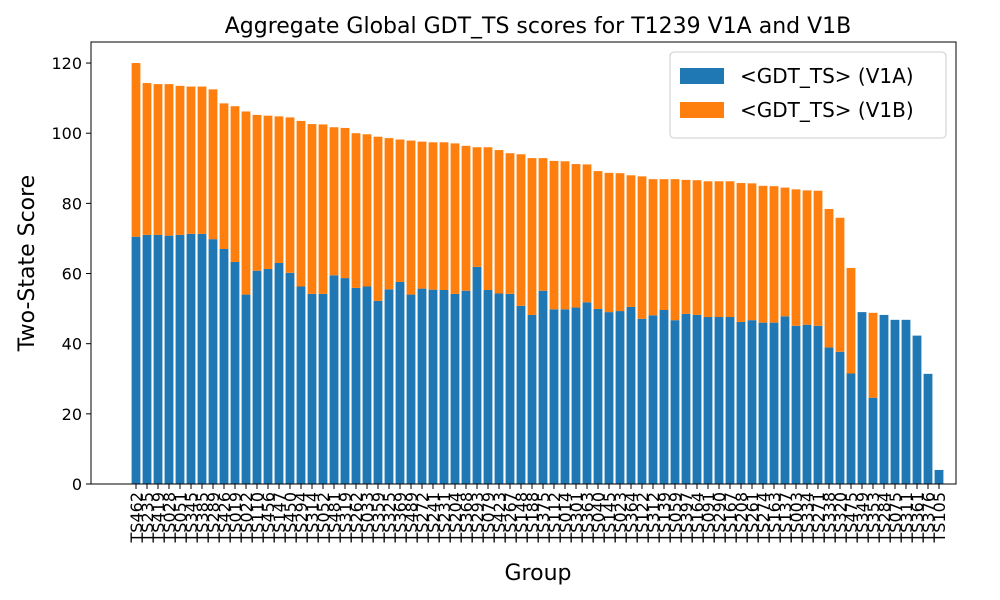  I want to click on y-tick-label: 40, so click(72, 344).